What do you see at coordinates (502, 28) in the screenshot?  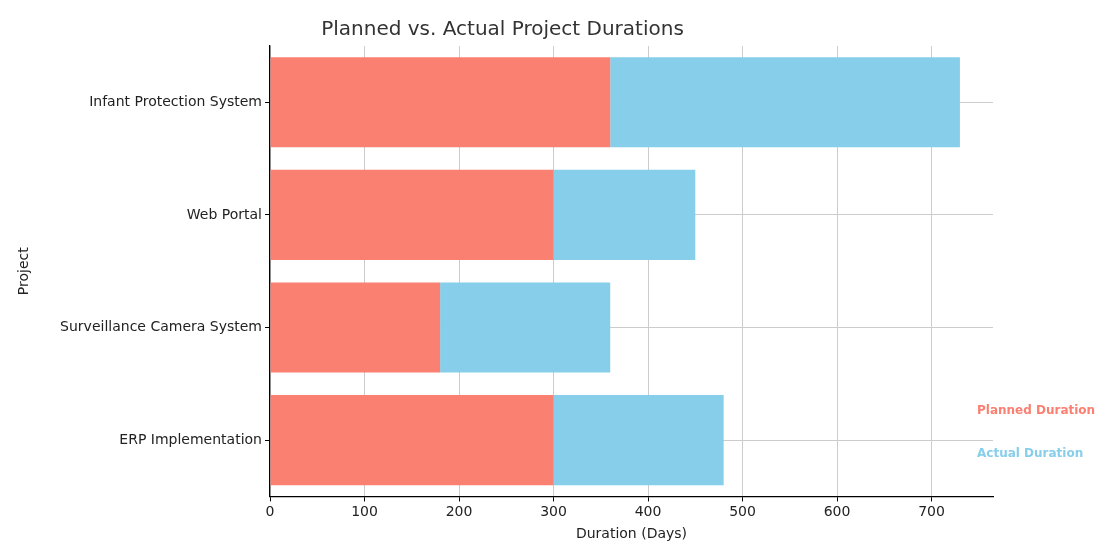 I see `chart-title: Planned vs. Actual Project Durations` at bounding box center [502, 28].